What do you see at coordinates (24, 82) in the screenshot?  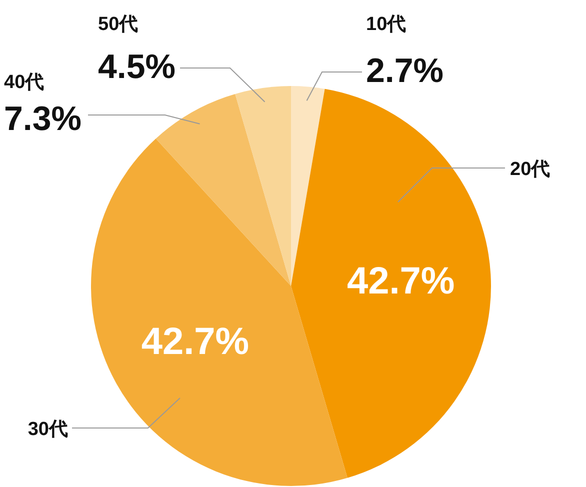 I see `slice-label: 40代` at bounding box center [24, 82].